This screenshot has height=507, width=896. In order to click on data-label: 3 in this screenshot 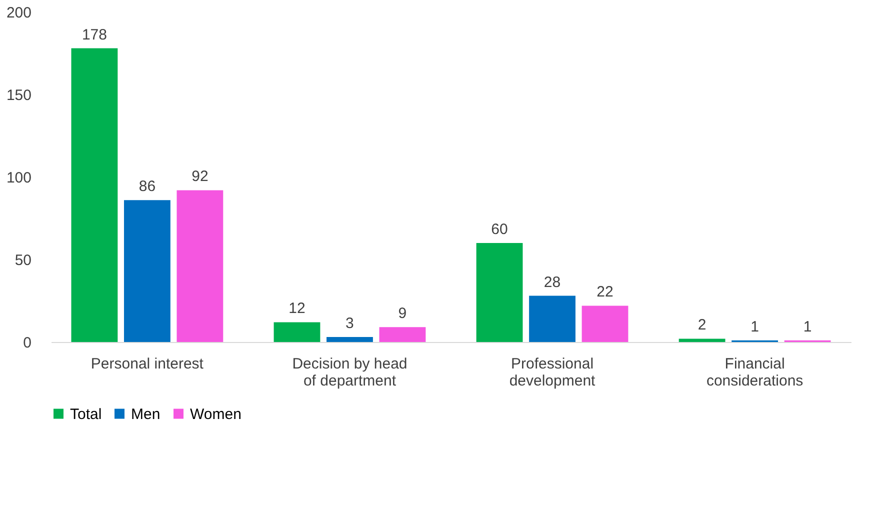, I will do `click(350, 323)`.